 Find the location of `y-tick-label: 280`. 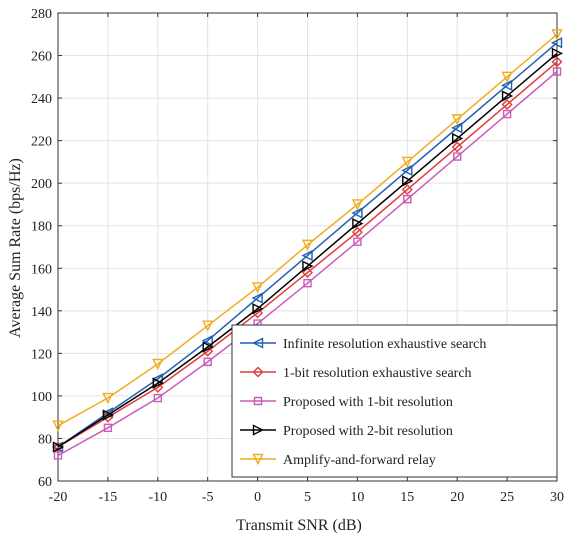

y-tick-label: 280 is located at coordinates (41, 14).